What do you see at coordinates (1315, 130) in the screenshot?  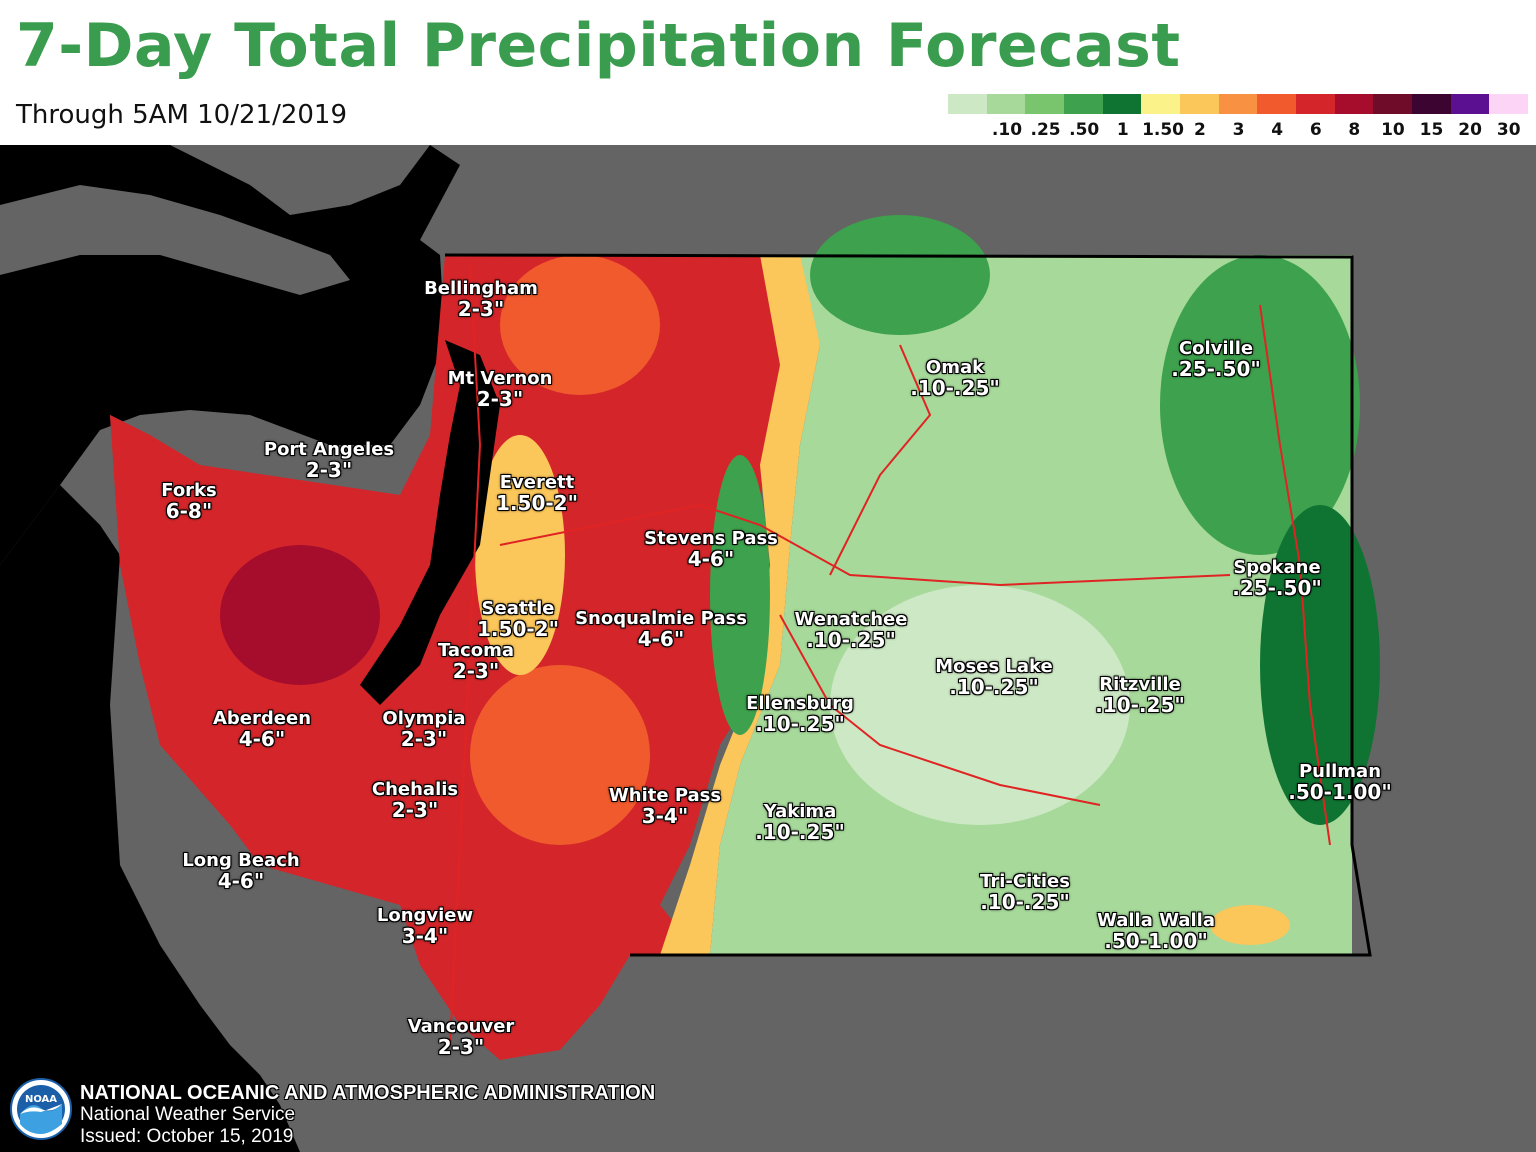 I see `legend-label: 6` at bounding box center [1315, 130].